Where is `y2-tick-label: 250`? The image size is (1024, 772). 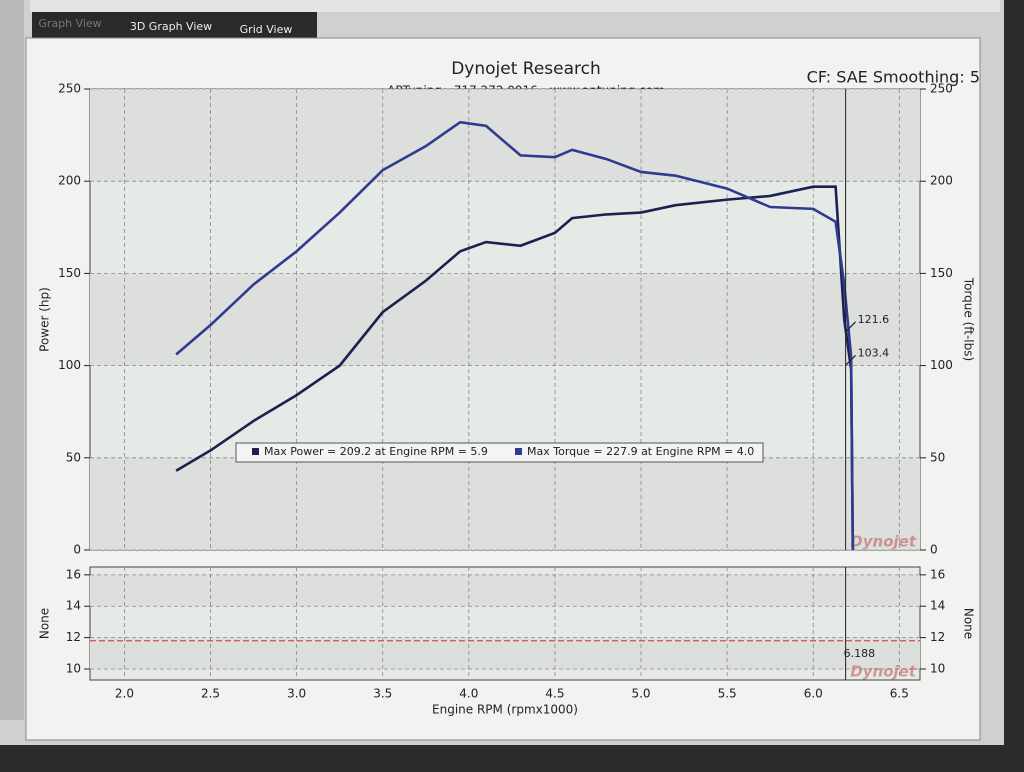 y2-tick-label: 250 is located at coordinates (941, 89).